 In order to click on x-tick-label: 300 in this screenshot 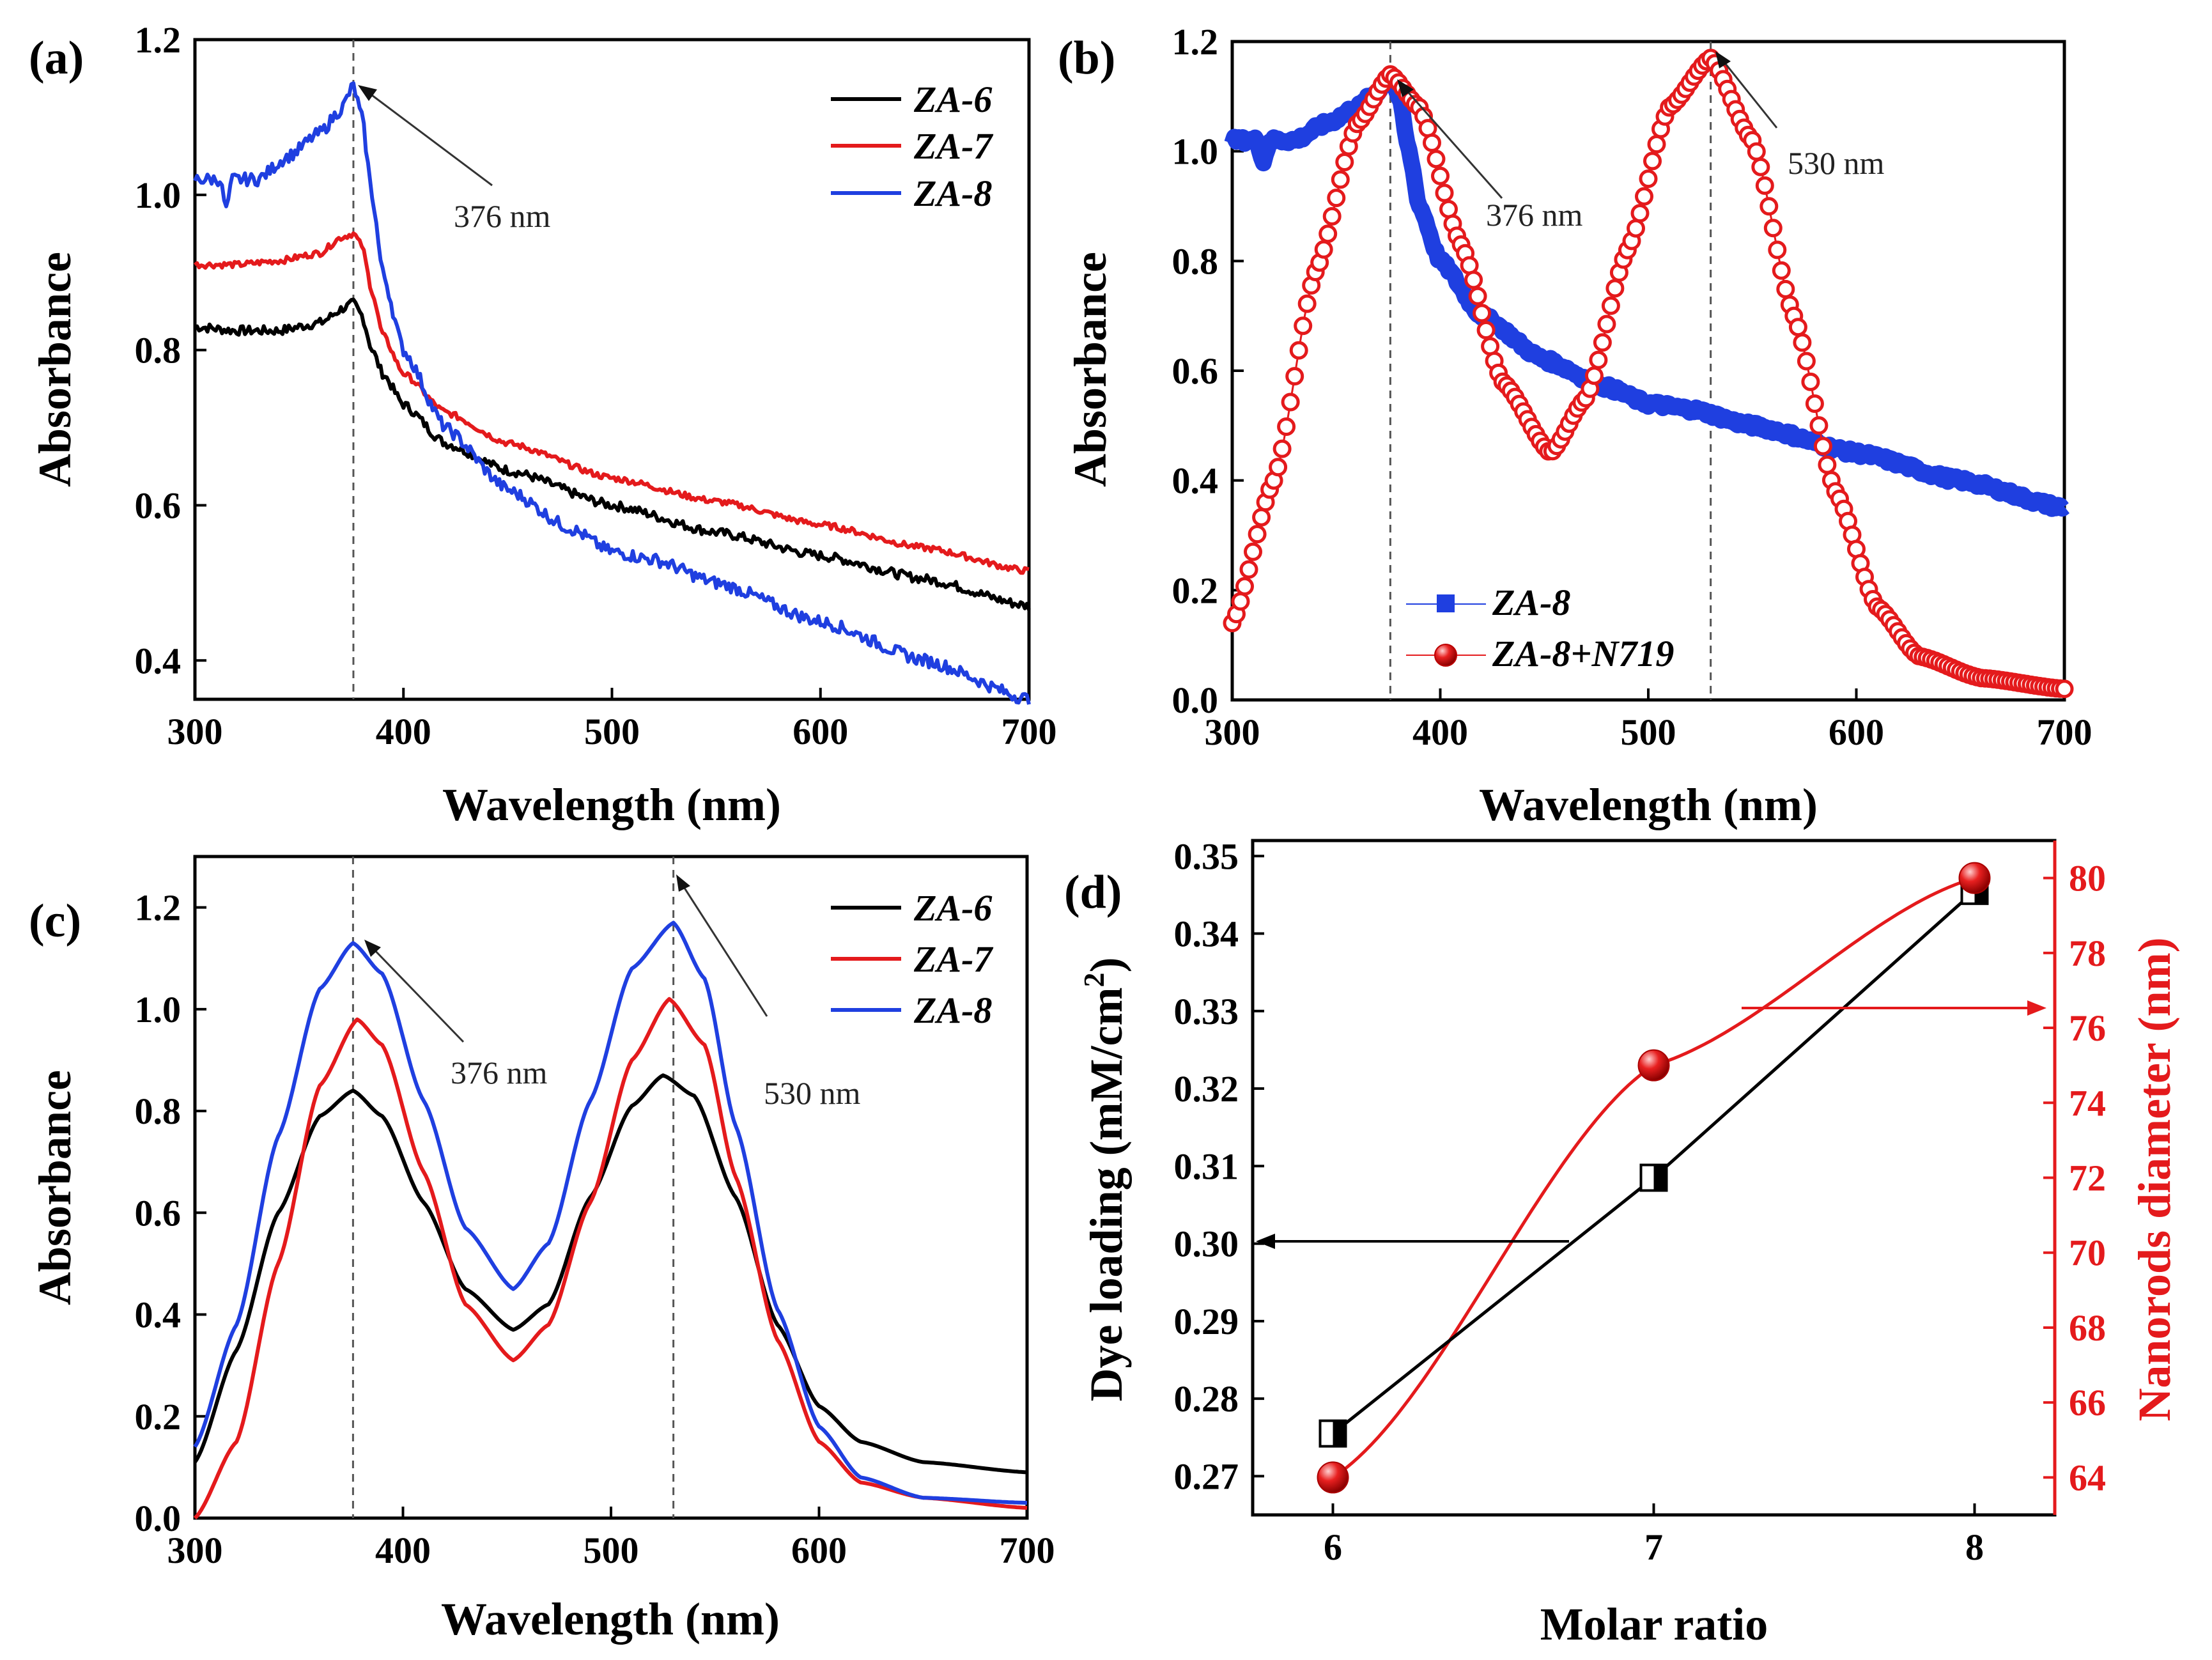, I will do `click(1233, 732)`.